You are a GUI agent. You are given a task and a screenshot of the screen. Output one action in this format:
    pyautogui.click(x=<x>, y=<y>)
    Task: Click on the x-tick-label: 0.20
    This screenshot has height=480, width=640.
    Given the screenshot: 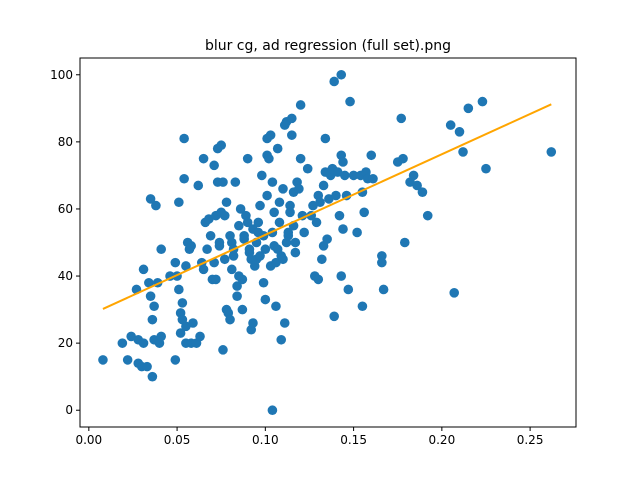 What is the action you would take?
    pyautogui.click(x=441, y=440)
    